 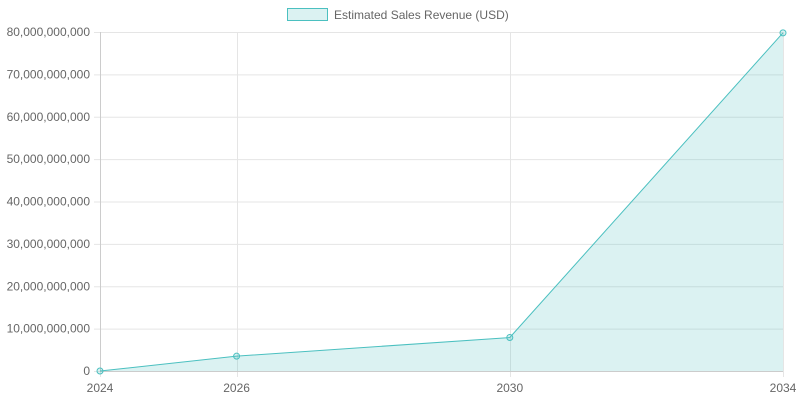 What do you see at coordinates (49, 286) in the screenshot?
I see `y-tick-label: 20,000,000,000` at bounding box center [49, 286].